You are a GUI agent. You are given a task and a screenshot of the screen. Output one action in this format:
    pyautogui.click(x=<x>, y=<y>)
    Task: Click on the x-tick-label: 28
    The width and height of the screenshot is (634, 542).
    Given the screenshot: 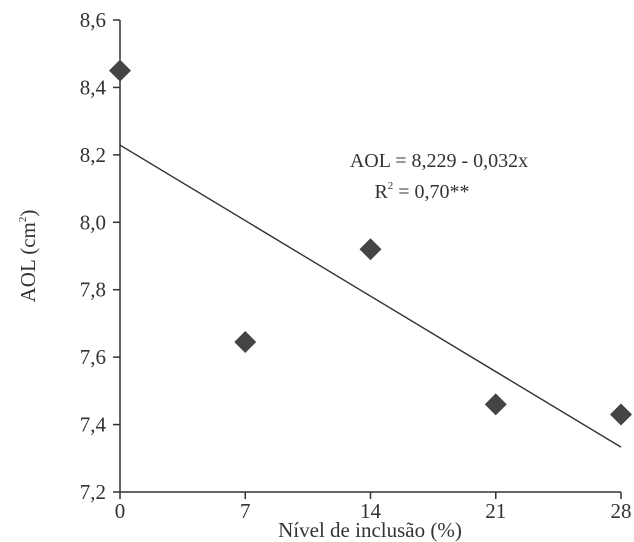 What is the action you would take?
    pyautogui.click(x=621, y=511)
    